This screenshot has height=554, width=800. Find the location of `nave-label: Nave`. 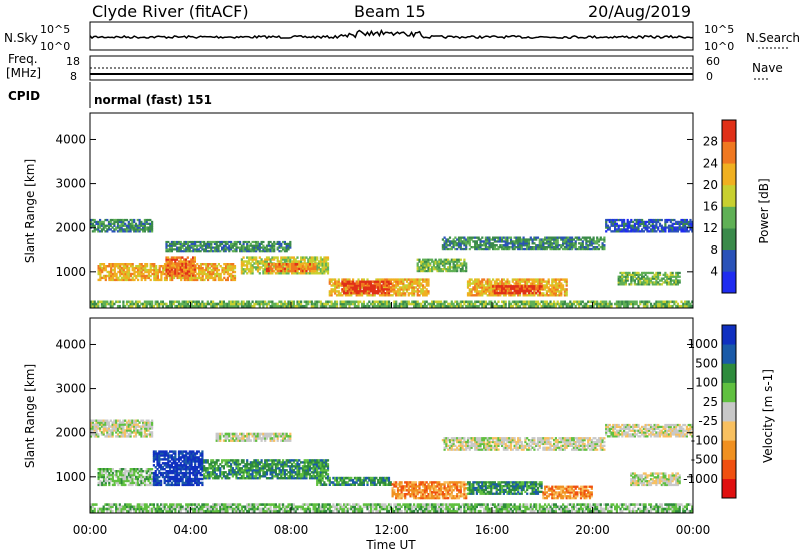

nave-label: Nave is located at coordinates (767, 68).